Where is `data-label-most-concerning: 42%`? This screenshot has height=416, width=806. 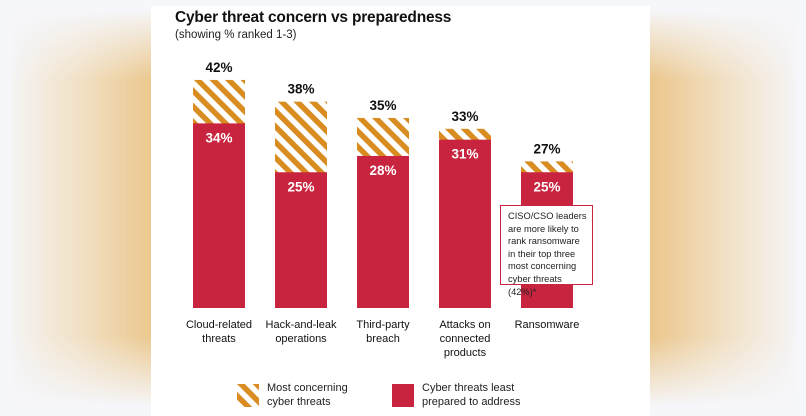 data-label-most-concerning: 42% is located at coordinates (218, 67).